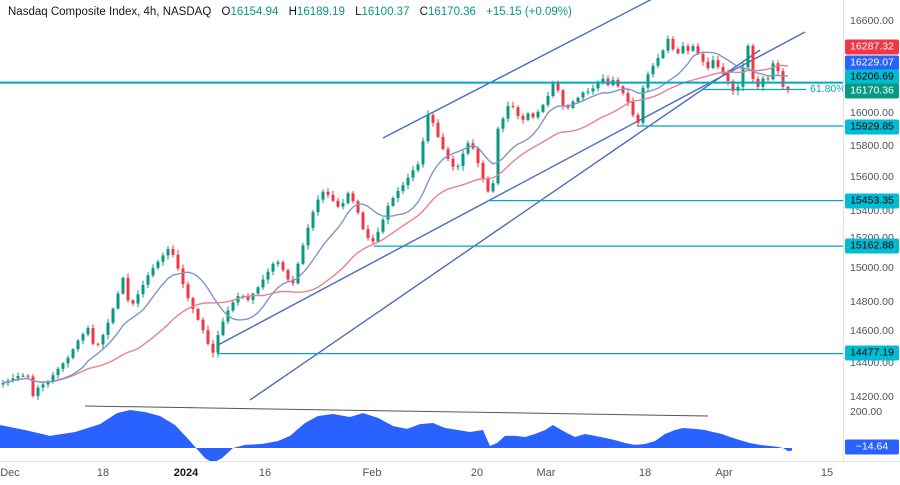 Image resolution: width=900 pixels, height=485 pixels. I want to click on price-badge-blue: −14.64, so click(872, 447).